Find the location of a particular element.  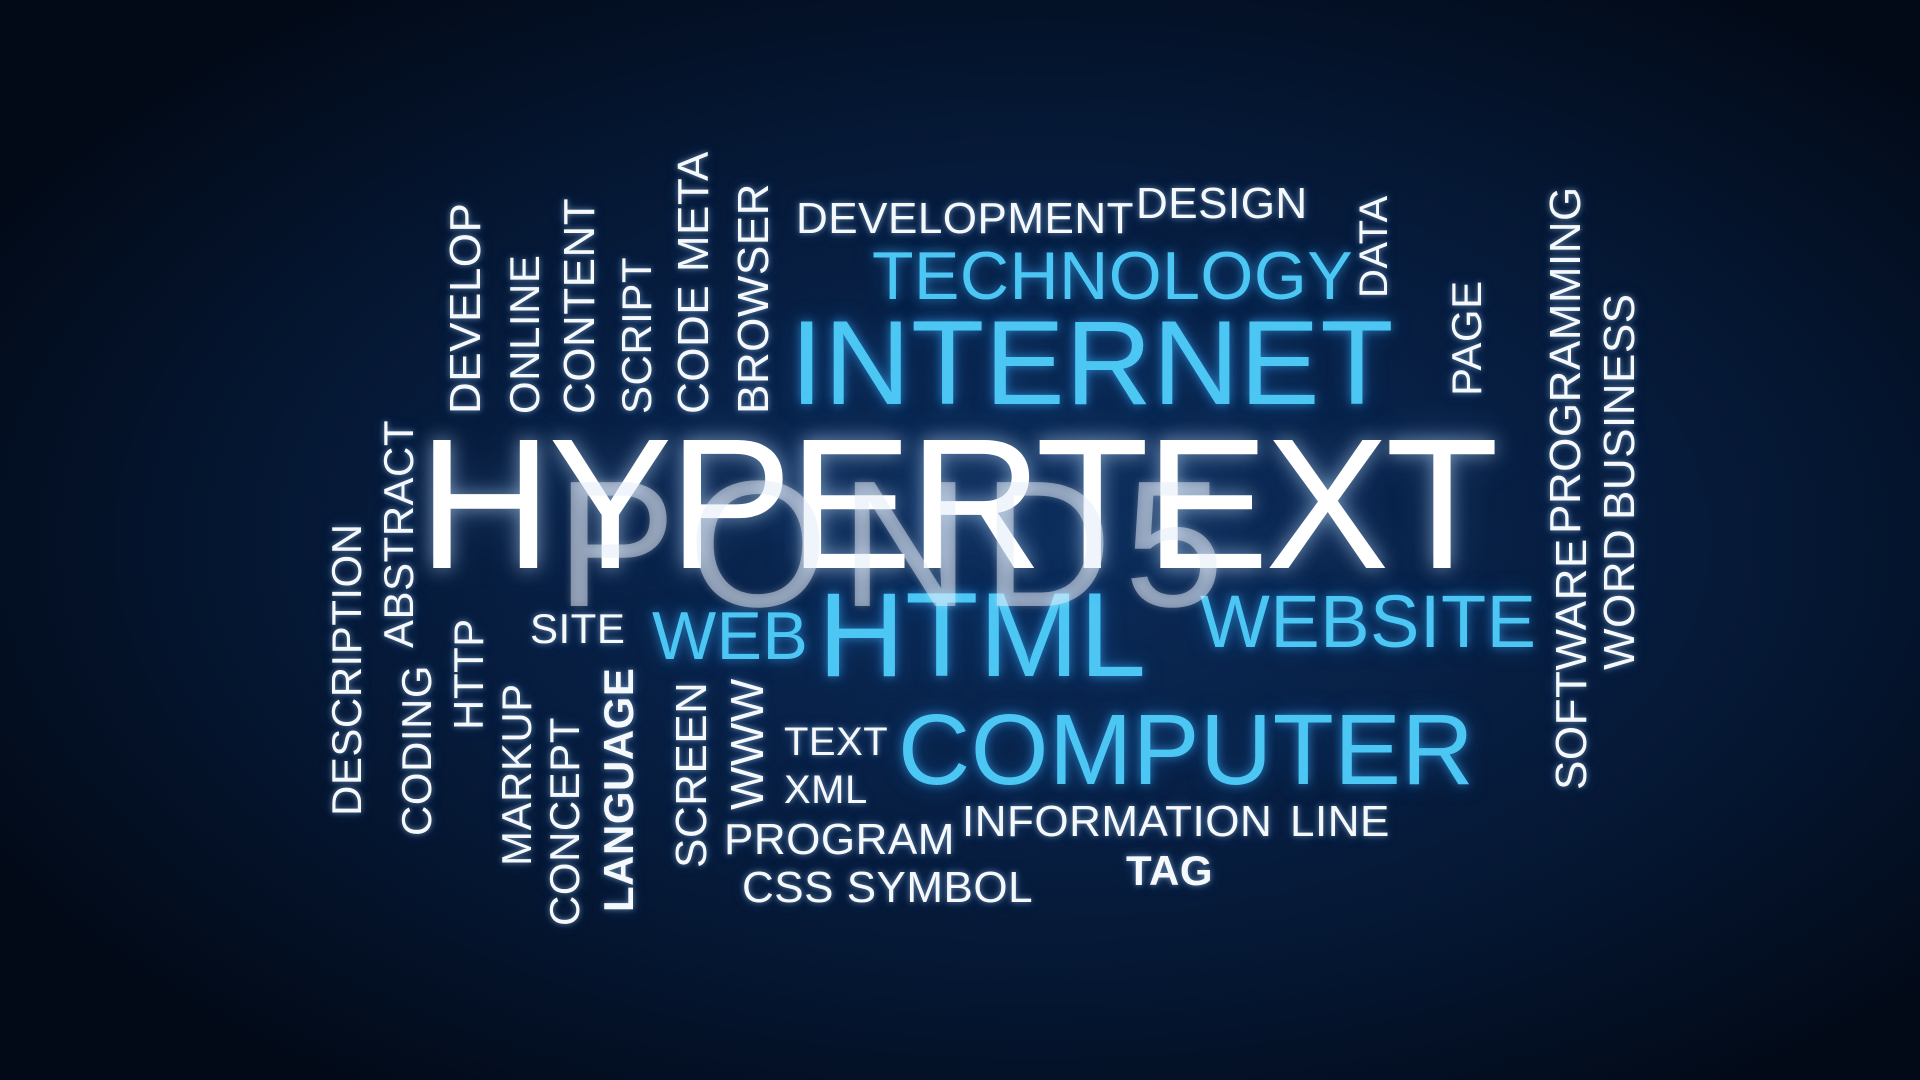

word-programming: PROGRAMMING is located at coordinates (1565, 360).